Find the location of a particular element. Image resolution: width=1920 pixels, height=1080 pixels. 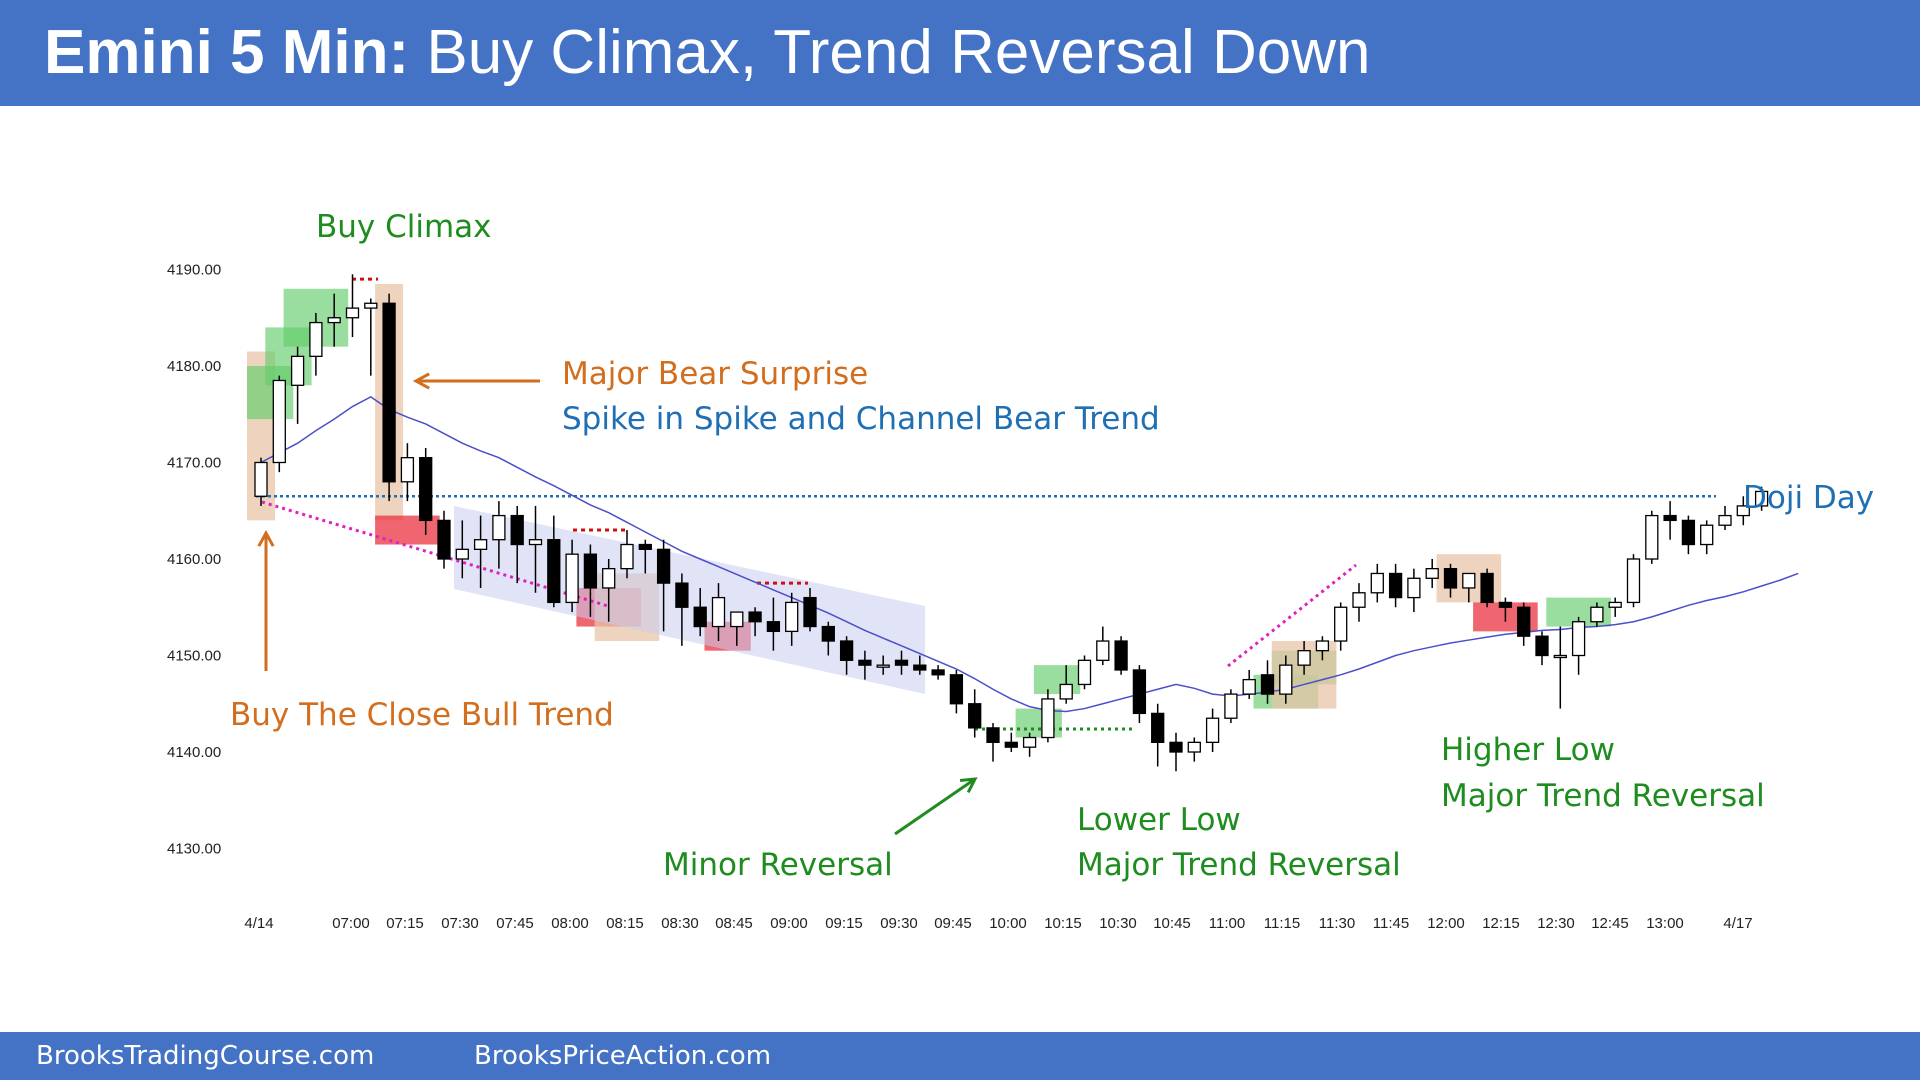

buy-close-arrow is located at coordinates (266, 600).